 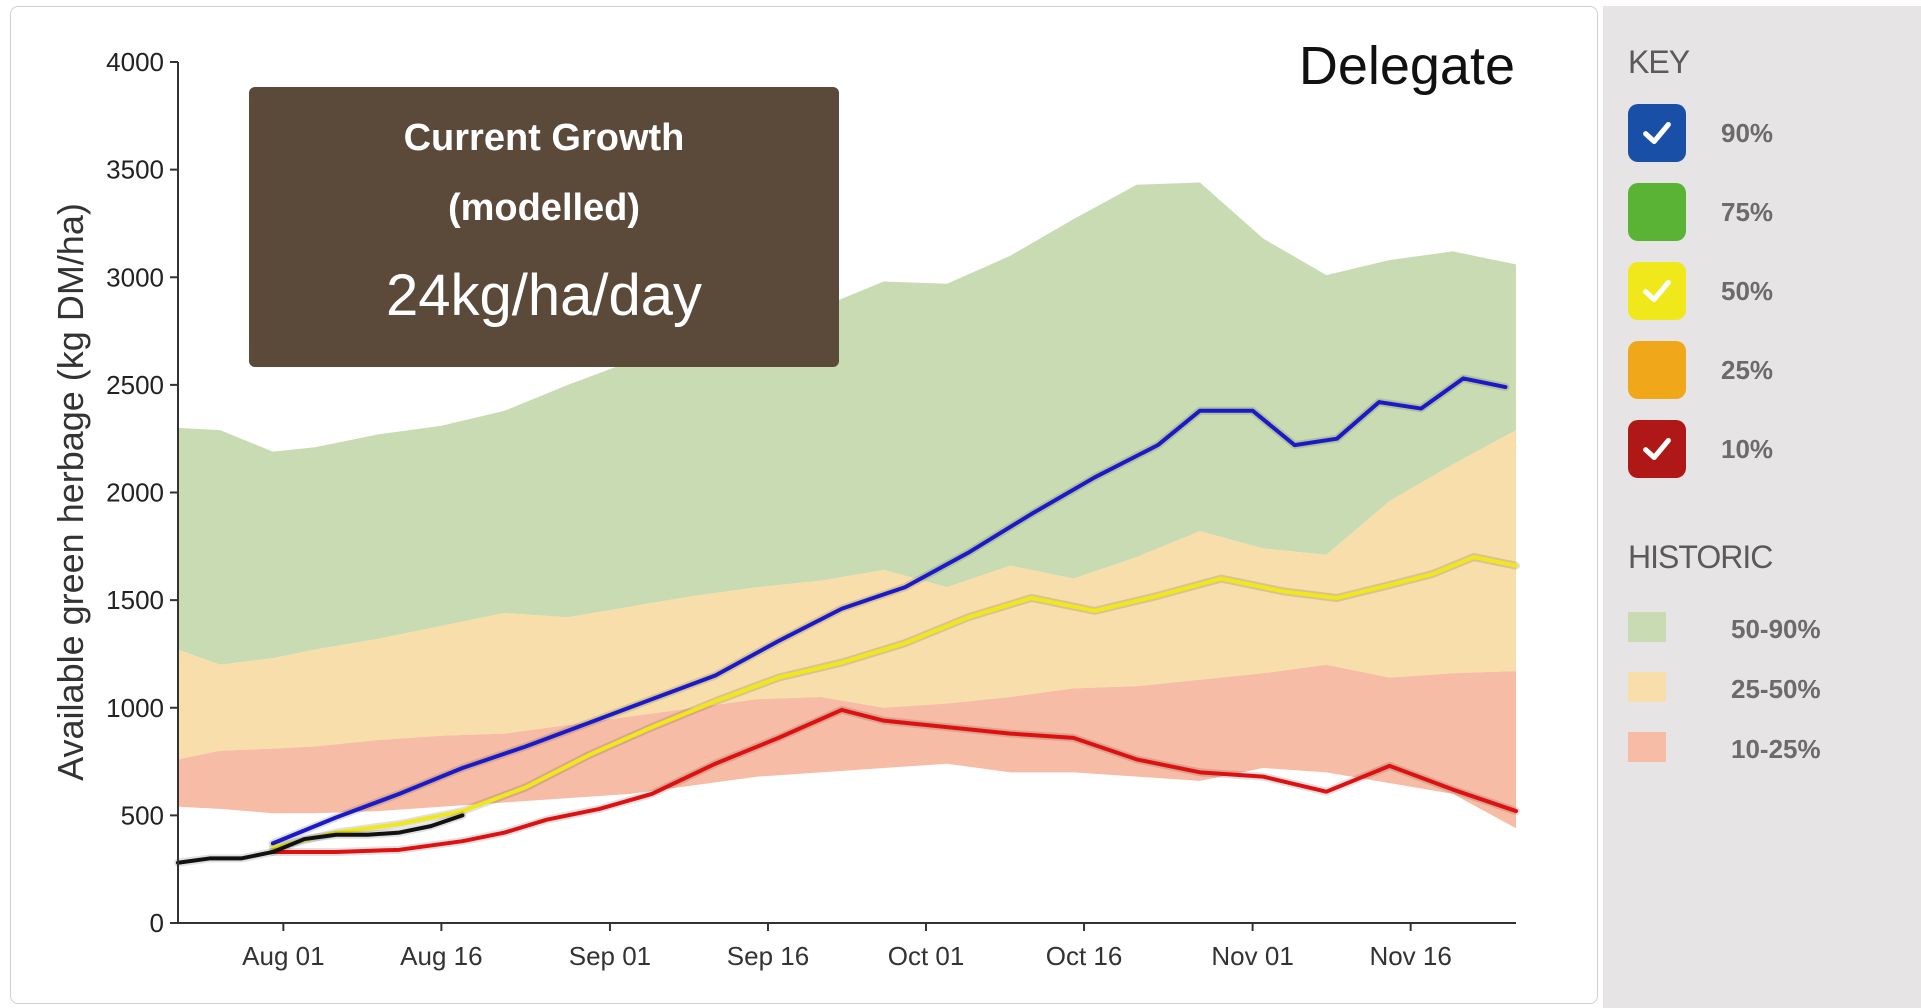 I want to click on key-label-25: 25%, so click(x=1747, y=370).